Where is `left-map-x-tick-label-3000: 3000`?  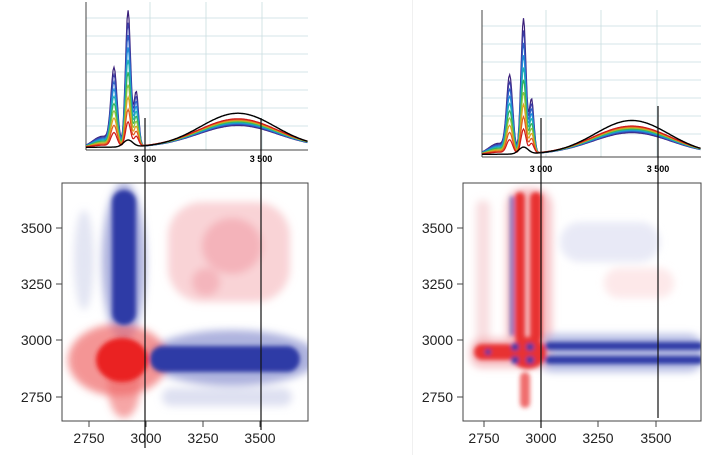
left-map-x-tick-label-3000: 3000 is located at coordinates (145, 438).